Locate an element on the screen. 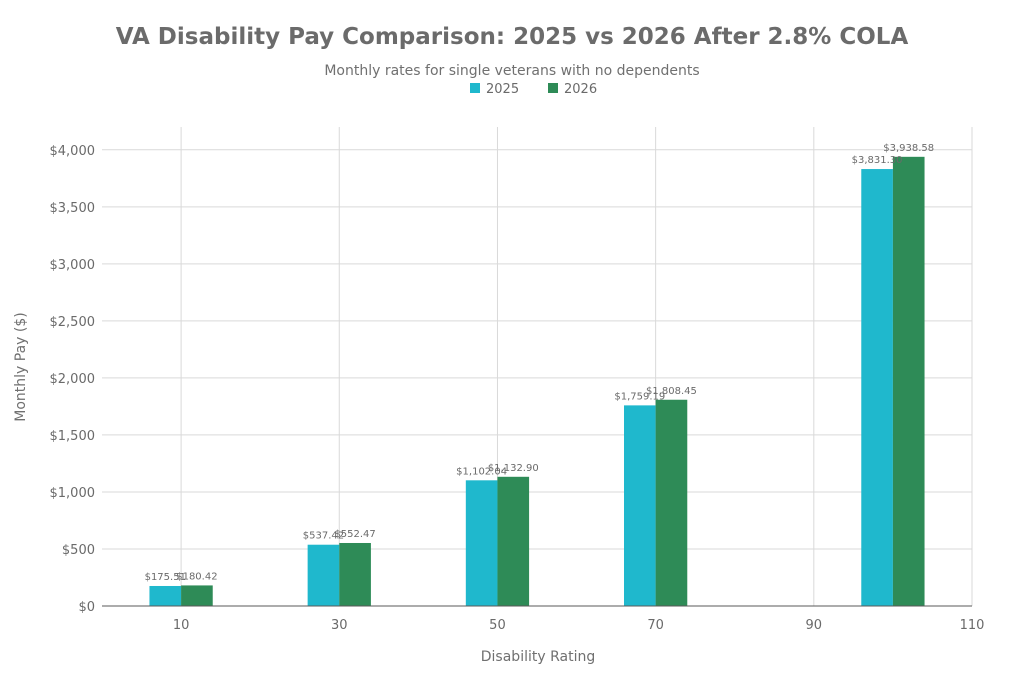 This screenshot has width=1024, height=687. legend: 2025 2026 is located at coordinates (533, 89).